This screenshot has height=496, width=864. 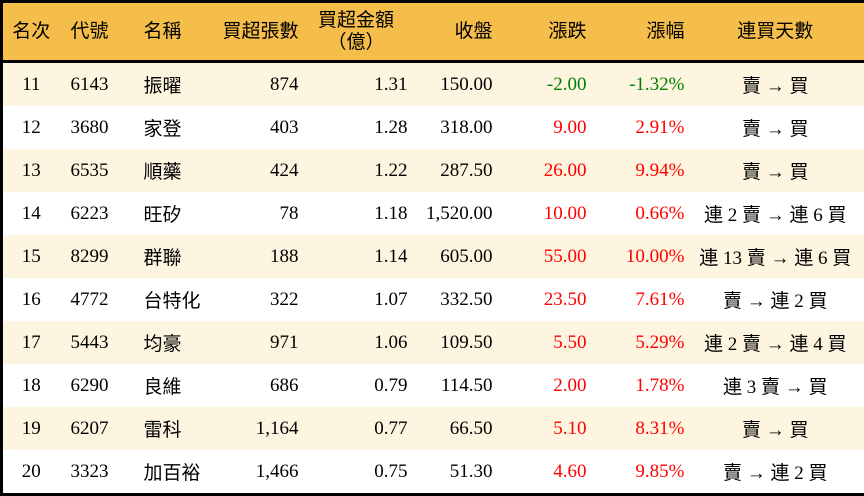 I want to click on name-cell: 家登, so click(x=162, y=129).